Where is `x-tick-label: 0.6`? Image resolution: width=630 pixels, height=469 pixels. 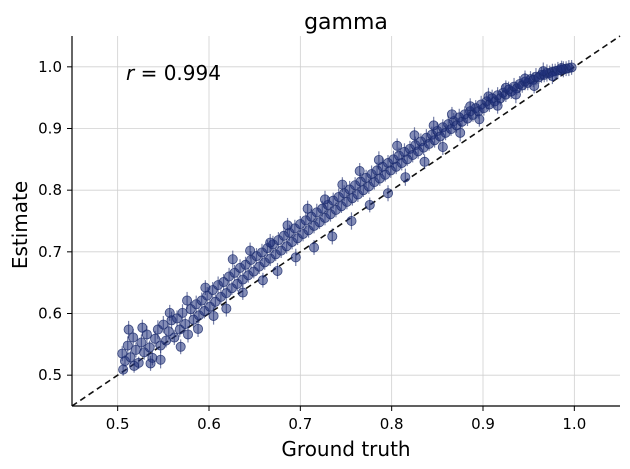 x-tick-label: 0.6 is located at coordinates (209, 424).